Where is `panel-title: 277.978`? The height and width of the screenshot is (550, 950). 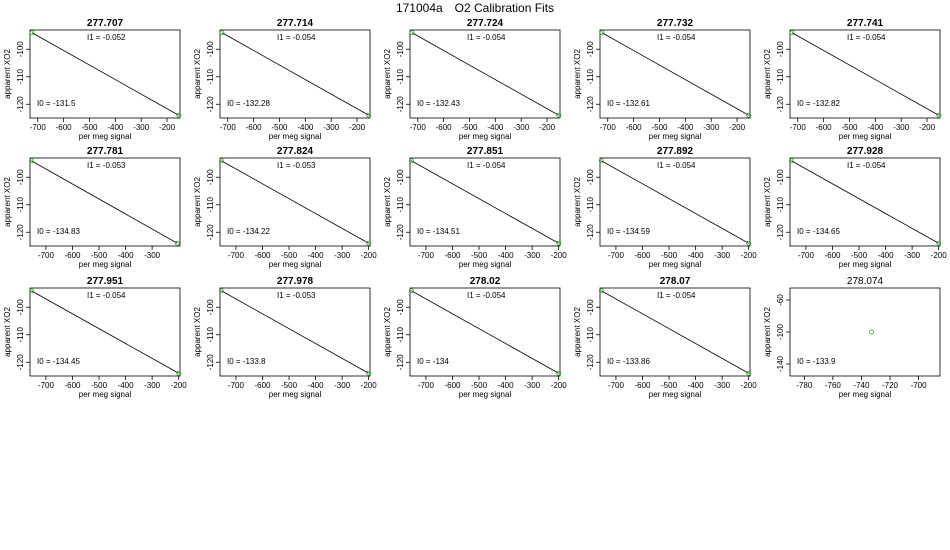 panel-title: 277.978 is located at coordinates (295, 281).